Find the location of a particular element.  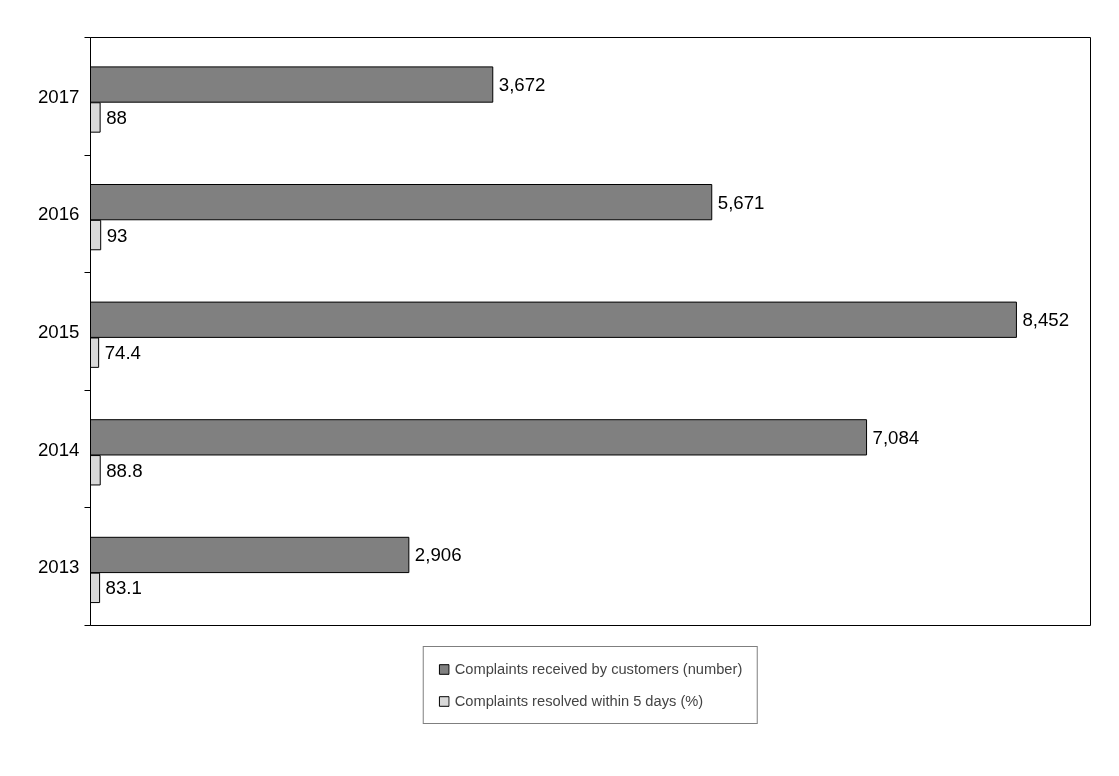

data-label: 74.4 is located at coordinates (122, 353).